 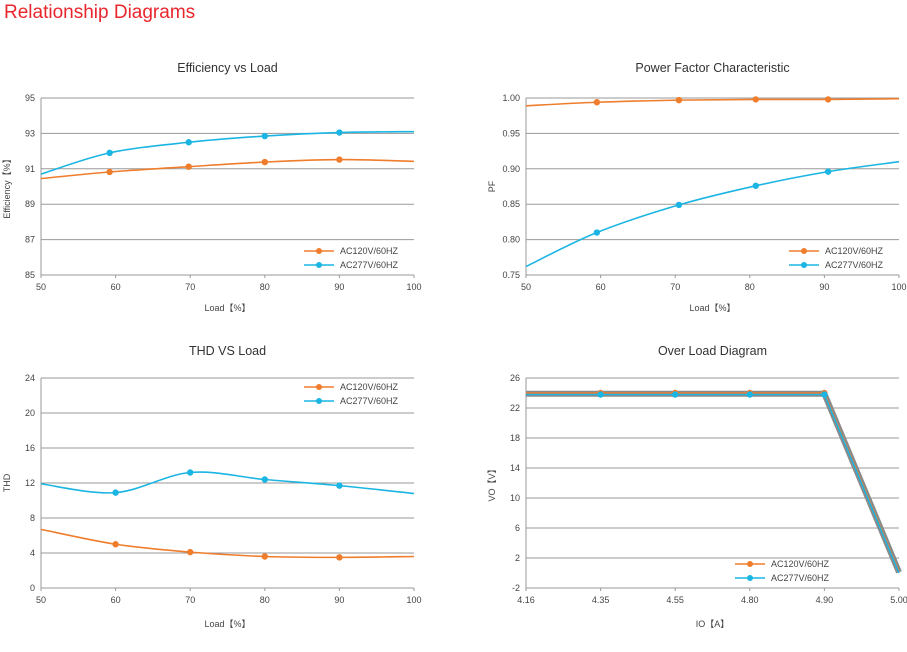 I want to click on thd-vs-load-series-ac120v-60hz, so click(x=227, y=544).